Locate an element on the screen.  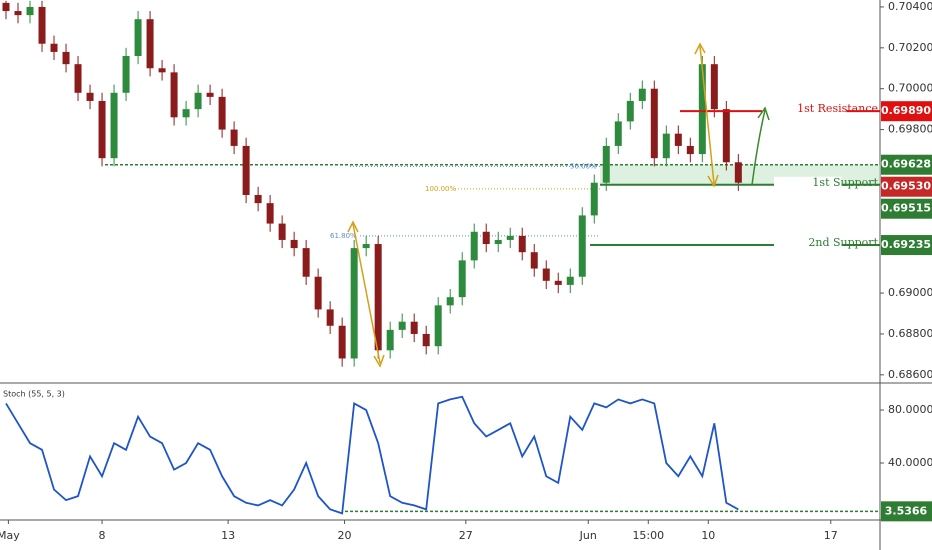
price-label: 0.69530 is located at coordinates (906, 186).